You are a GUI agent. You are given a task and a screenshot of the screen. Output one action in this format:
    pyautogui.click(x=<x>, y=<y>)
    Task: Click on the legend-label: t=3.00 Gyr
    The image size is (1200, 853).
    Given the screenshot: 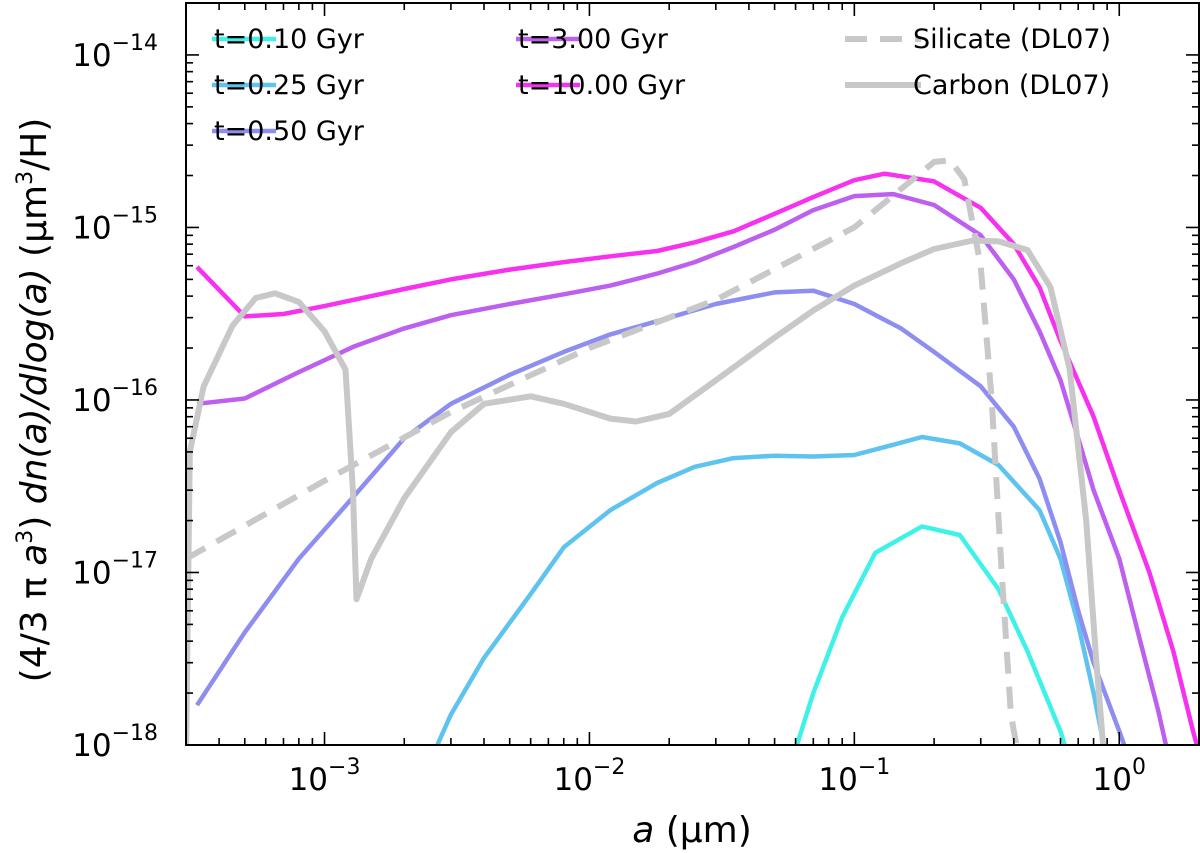 What is the action you would take?
    pyautogui.click(x=593, y=39)
    